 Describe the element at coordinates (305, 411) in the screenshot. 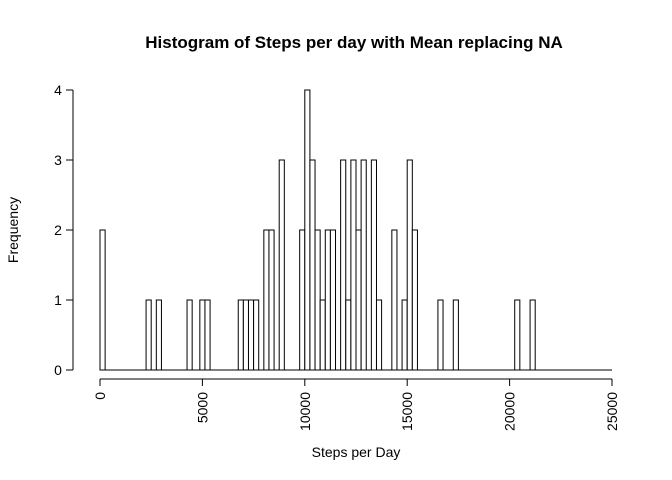

I see `x-tick-label: 10000` at that location.